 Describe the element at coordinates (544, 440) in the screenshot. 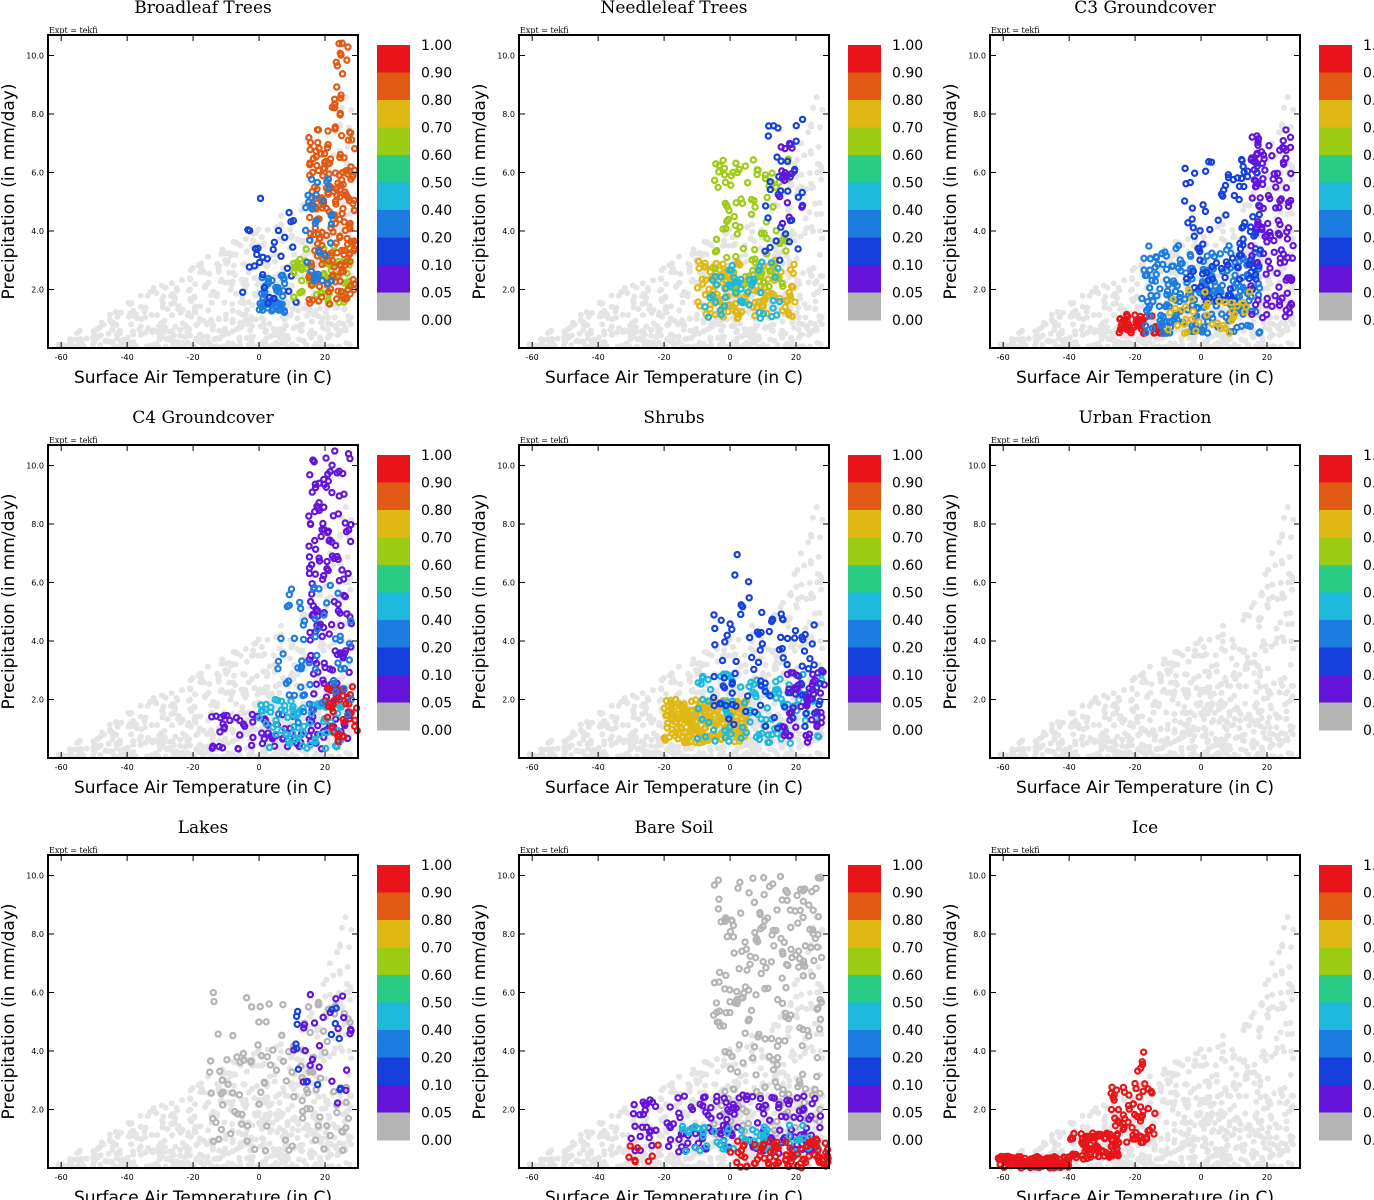

I see `expt-label: Expt = tekfi` at that location.